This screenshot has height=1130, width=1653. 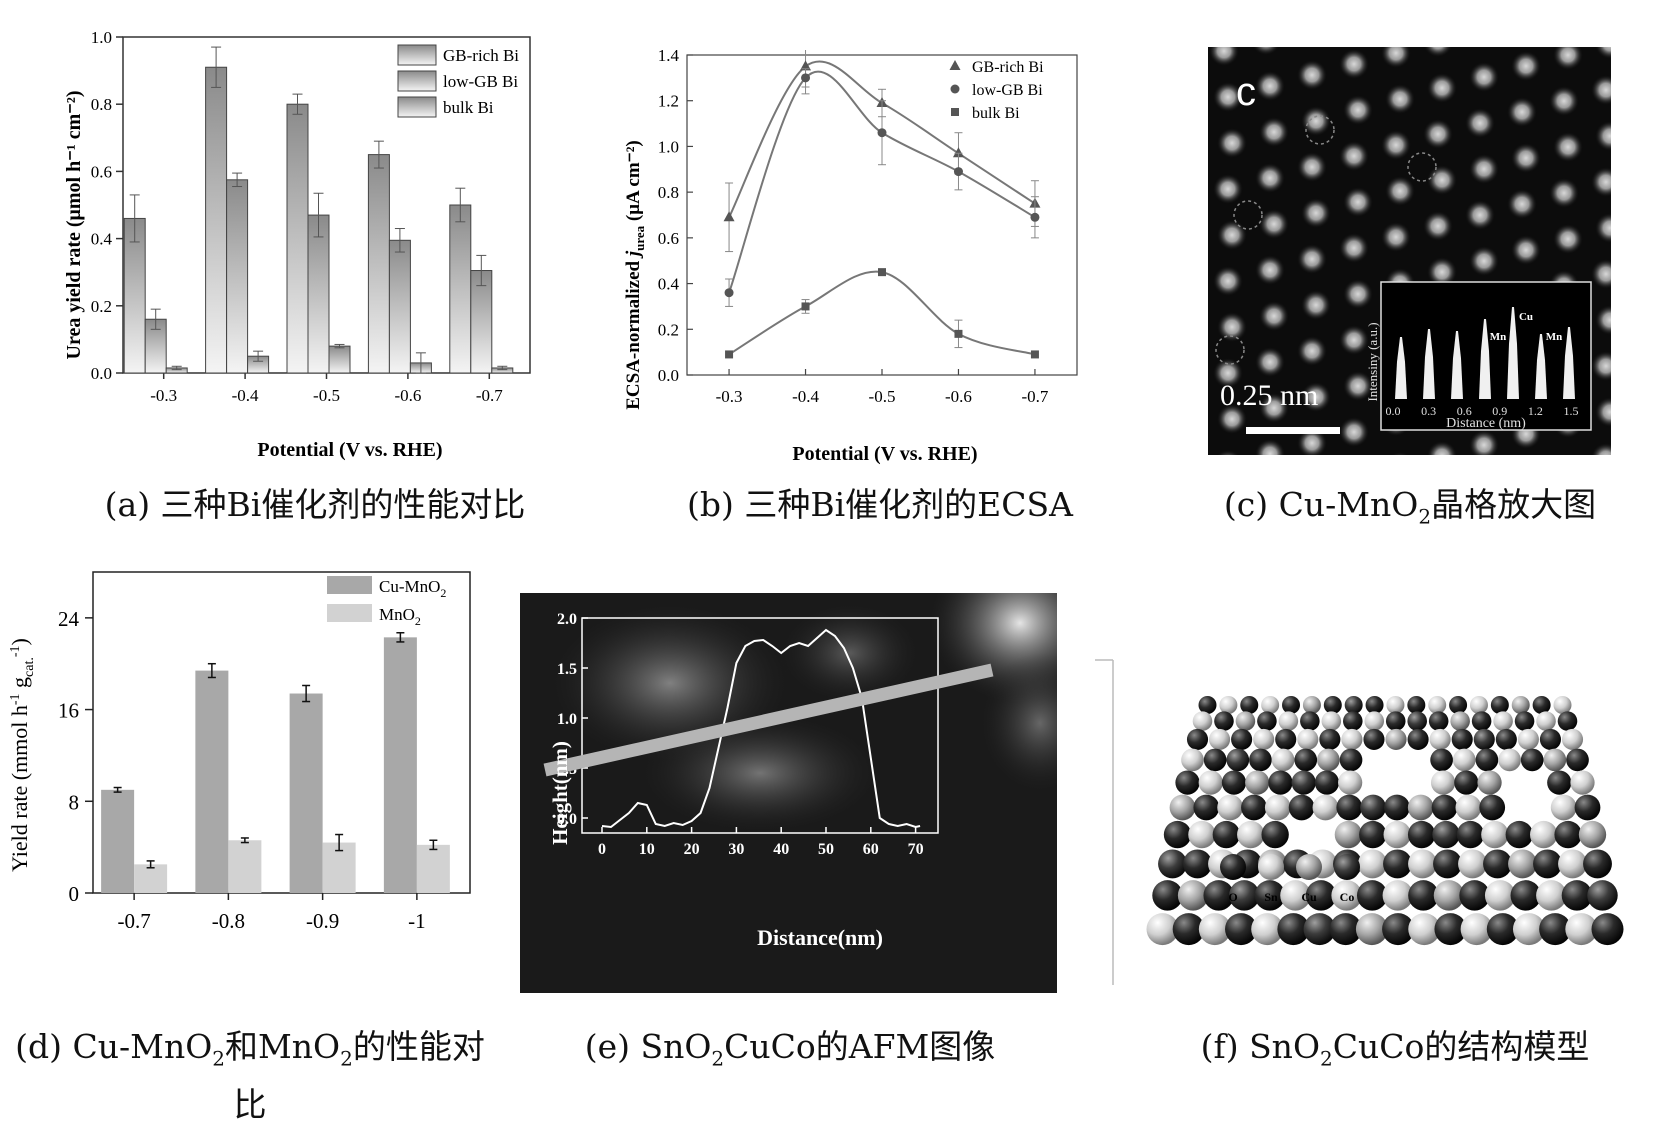 What do you see at coordinates (1347, 867) in the screenshot?
I see `f-legend-atom` at bounding box center [1347, 867].